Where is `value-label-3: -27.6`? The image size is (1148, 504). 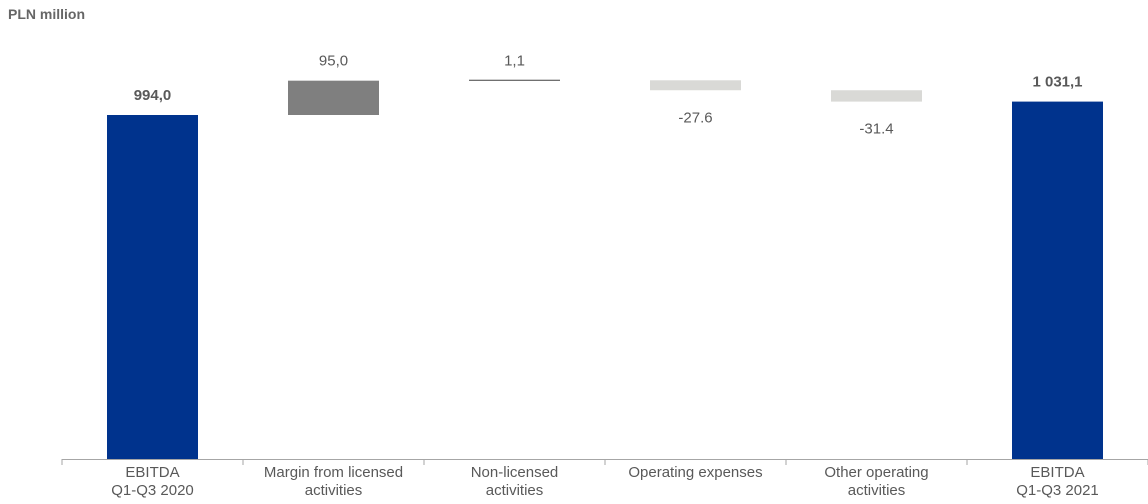 value-label-3: -27.6 is located at coordinates (695, 117).